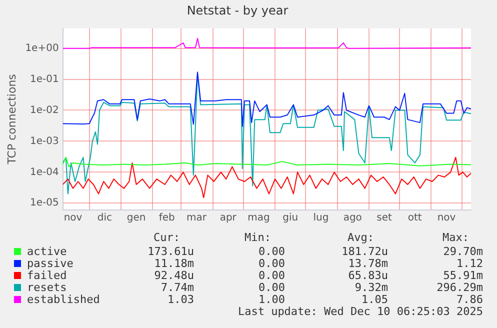  I want to click on y-tick-label: 1e-04, so click(44, 172).